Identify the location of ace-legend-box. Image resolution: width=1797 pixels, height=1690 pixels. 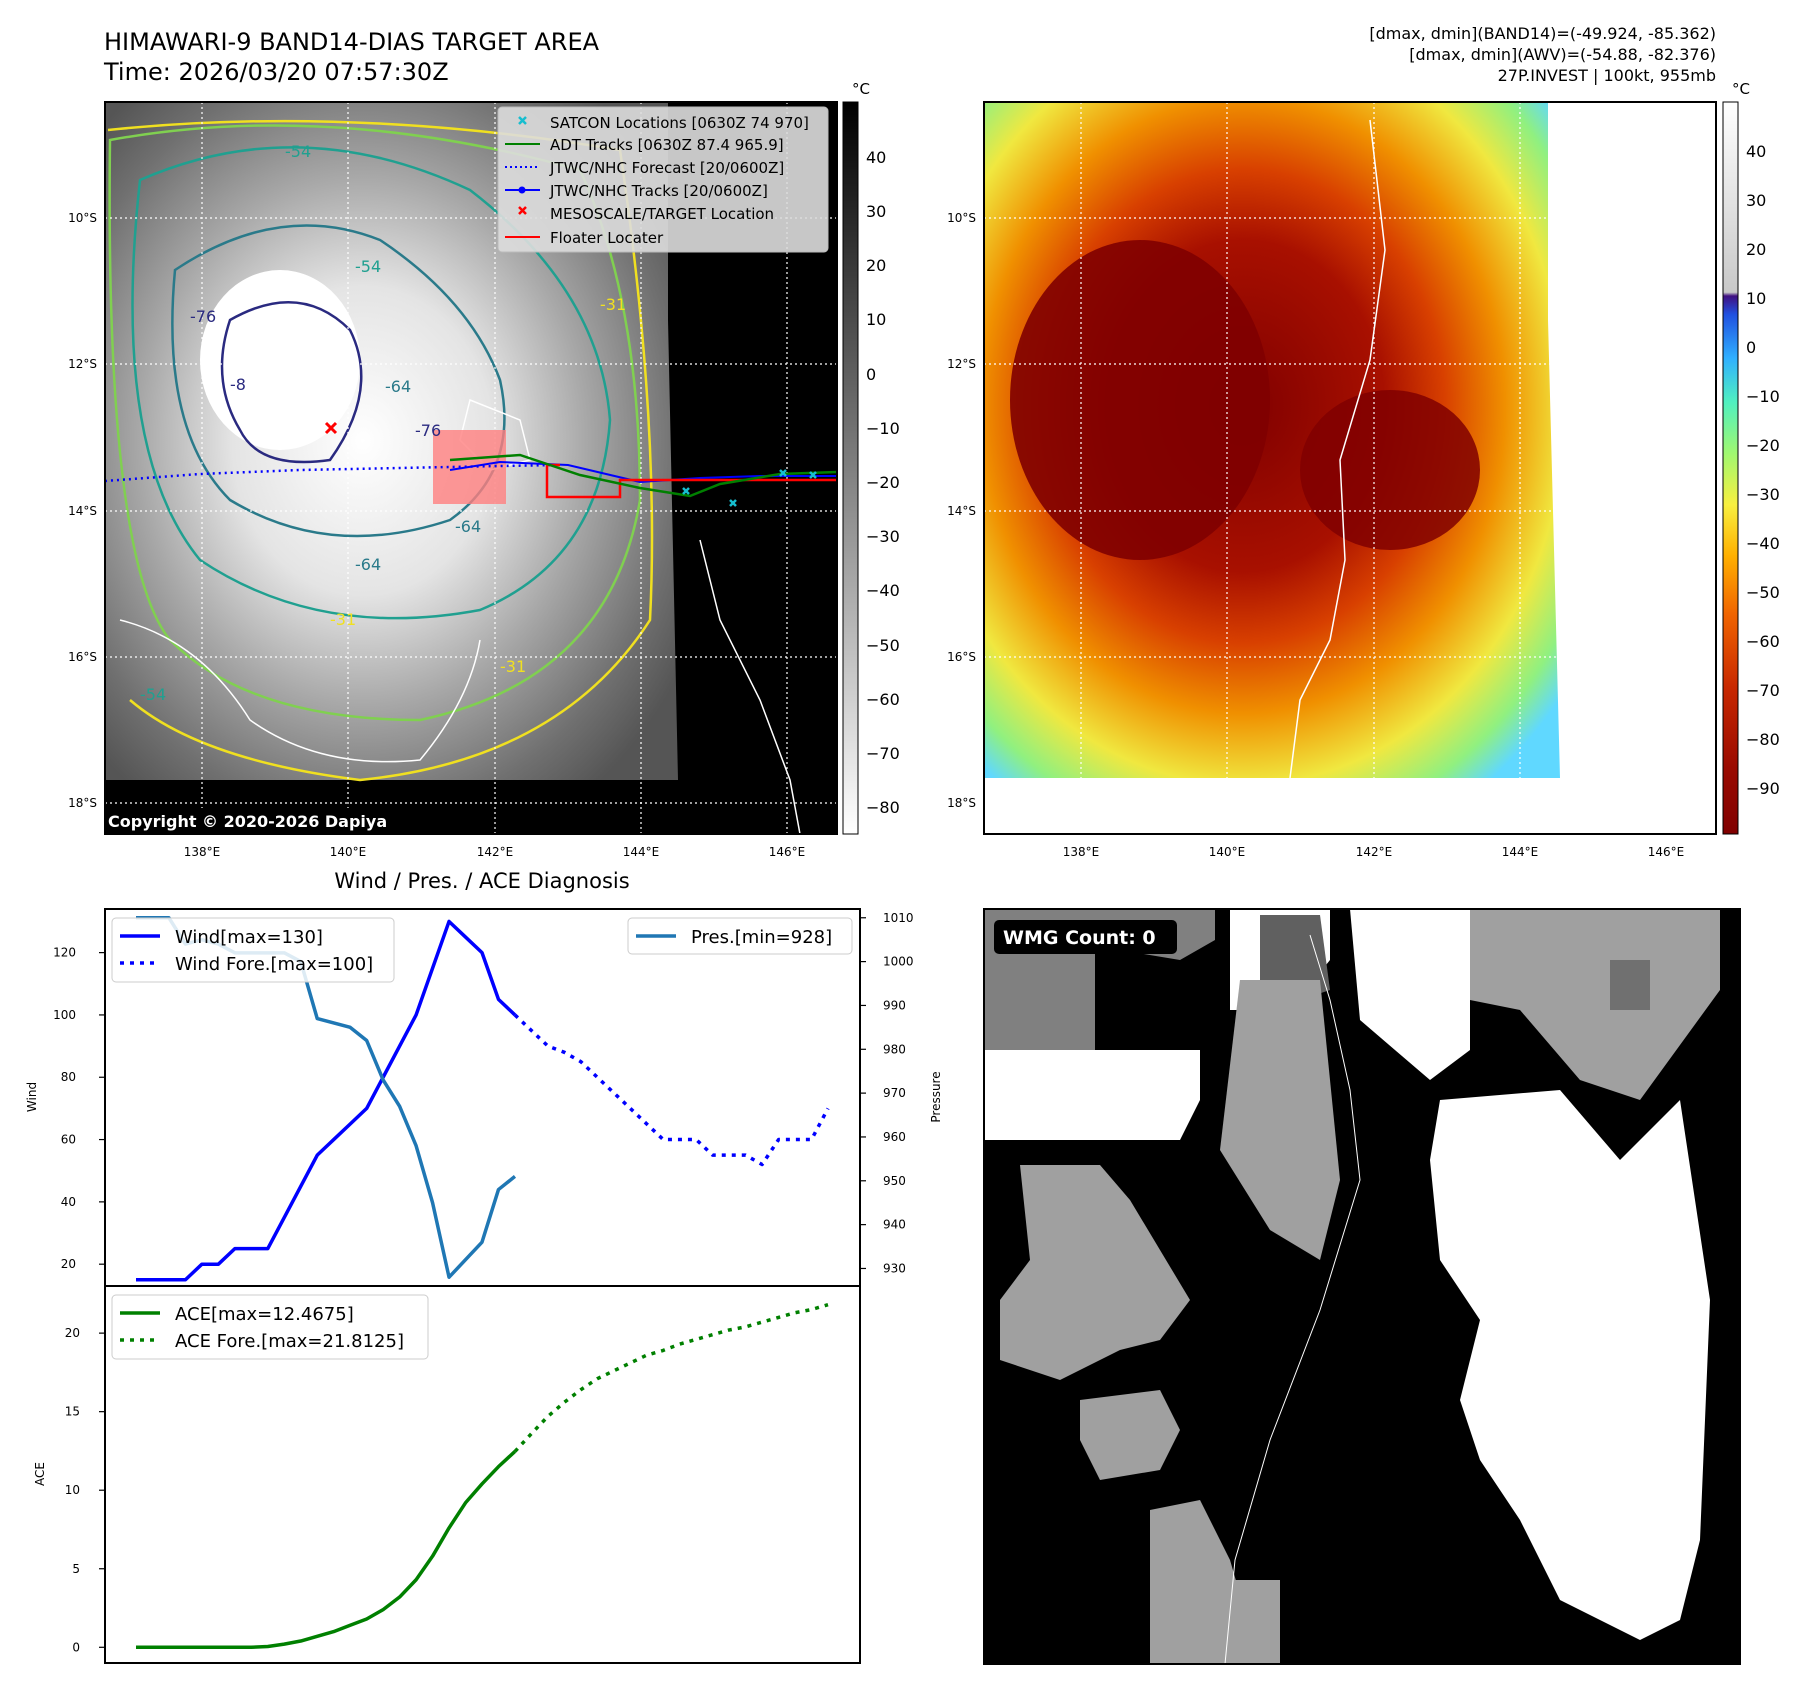
(270, 1327).